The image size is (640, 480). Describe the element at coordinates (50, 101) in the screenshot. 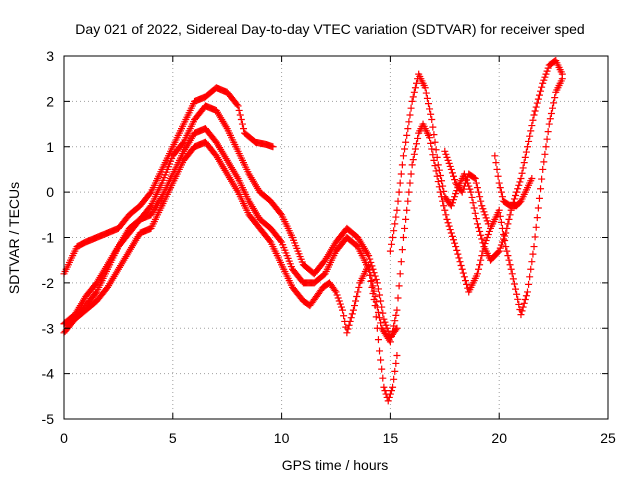

I see `y-tick-label: 2` at that location.